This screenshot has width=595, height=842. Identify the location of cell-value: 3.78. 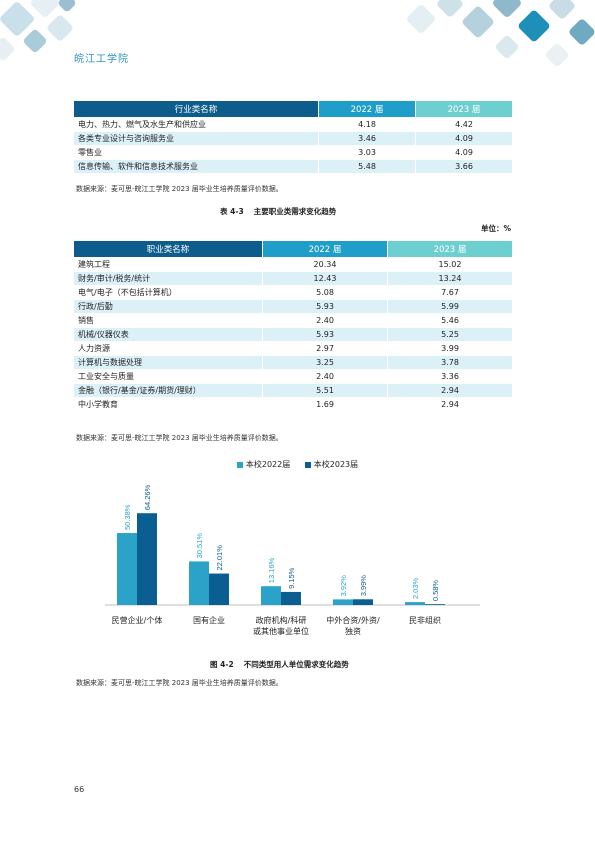
(450, 362).